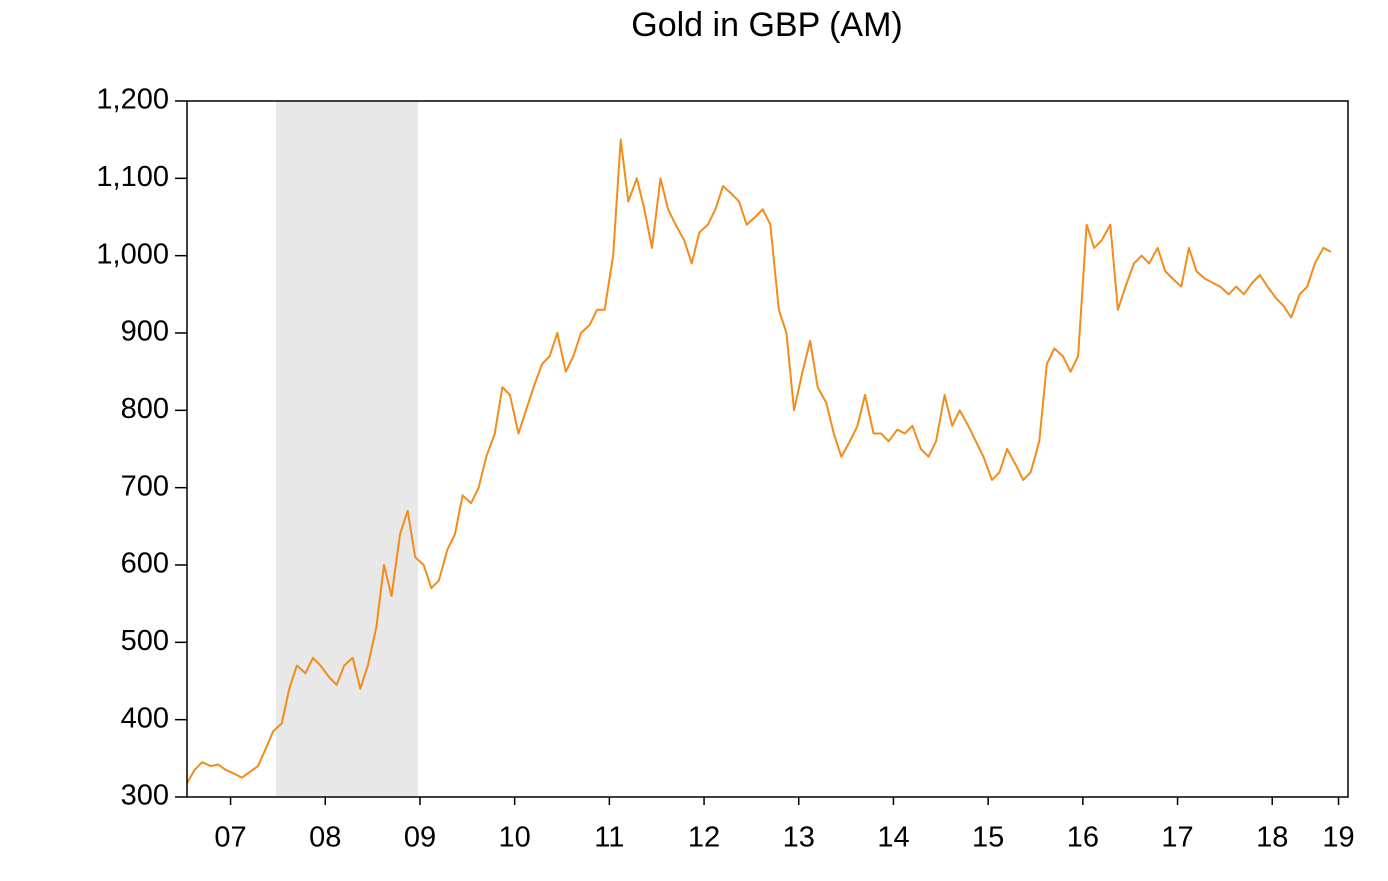 This screenshot has height=881, width=1388. What do you see at coordinates (230, 838) in the screenshot?
I see `x-tick-label: 07` at bounding box center [230, 838].